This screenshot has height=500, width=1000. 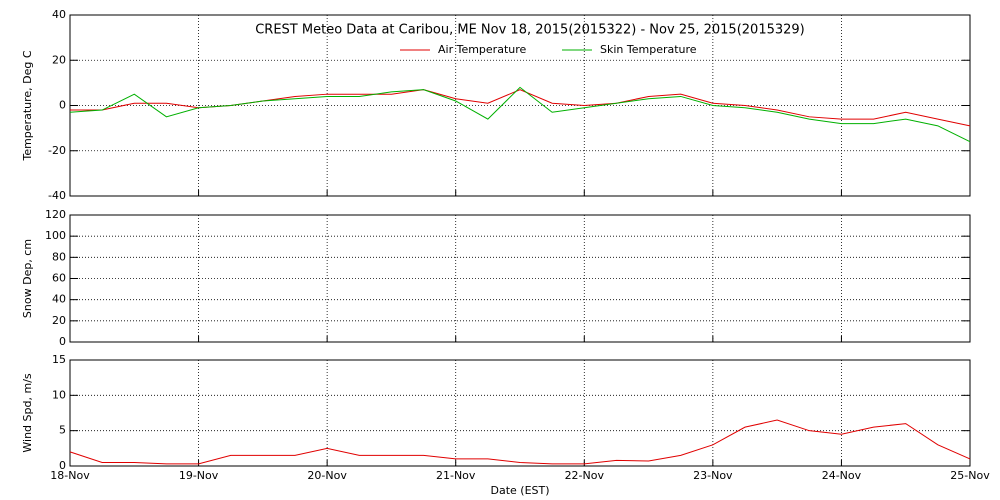 I want to click on x-axis-label: Date (EST), so click(x=519, y=490).